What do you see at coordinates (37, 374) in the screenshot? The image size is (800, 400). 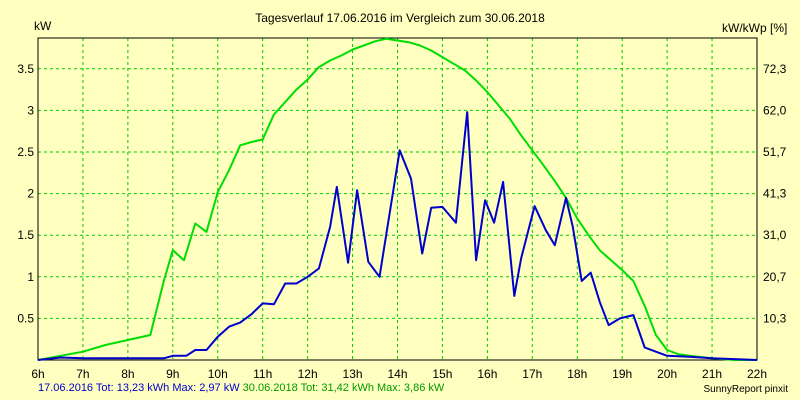 I see `x-tick-label: 6h` at bounding box center [37, 374].